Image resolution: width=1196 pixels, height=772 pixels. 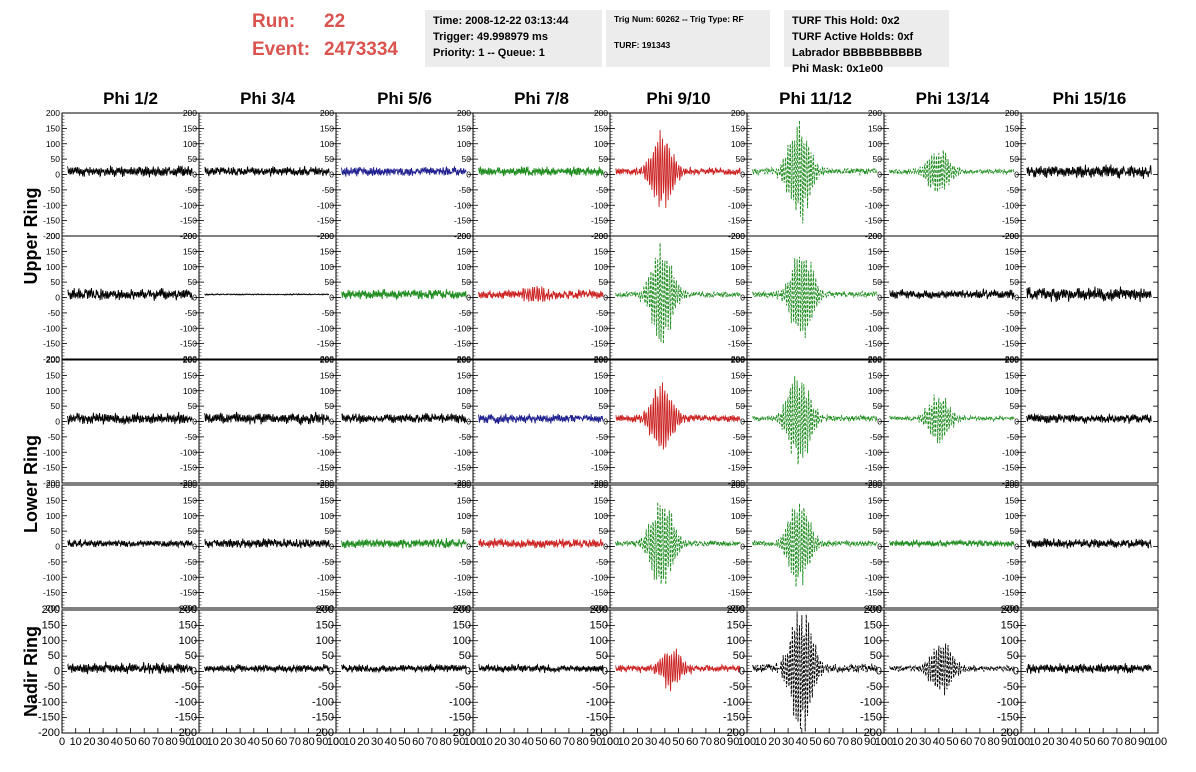 What do you see at coordinates (325, 36) in the screenshot?
I see `run-event-header: Run: 22 Event: 2473334` at bounding box center [325, 36].